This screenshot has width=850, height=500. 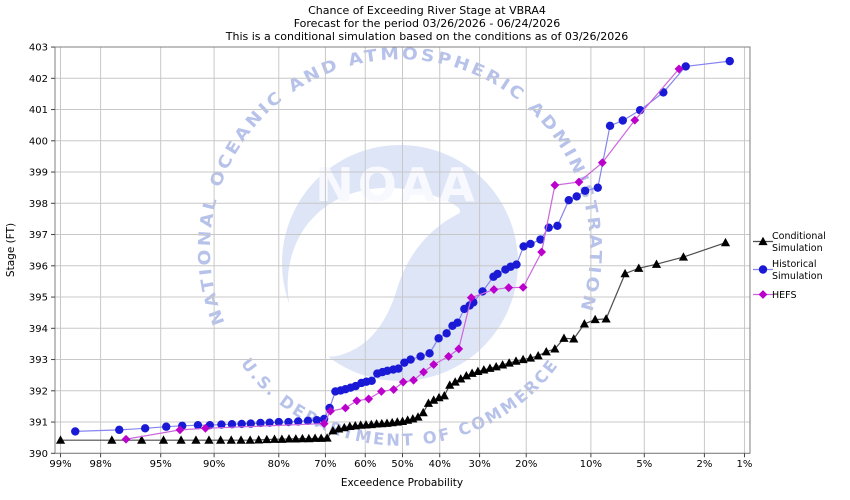 I want to click on y-tick-label: 396, so click(x=38, y=266).